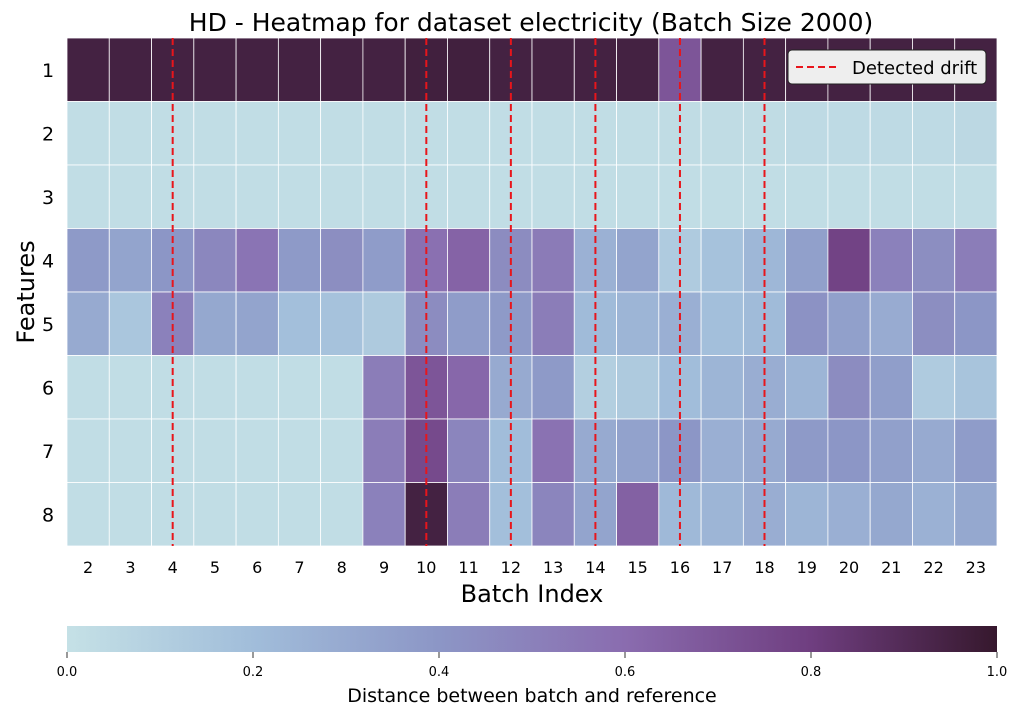 The image size is (1017, 716). I want to click on x-tick-label: 14, so click(595, 567).